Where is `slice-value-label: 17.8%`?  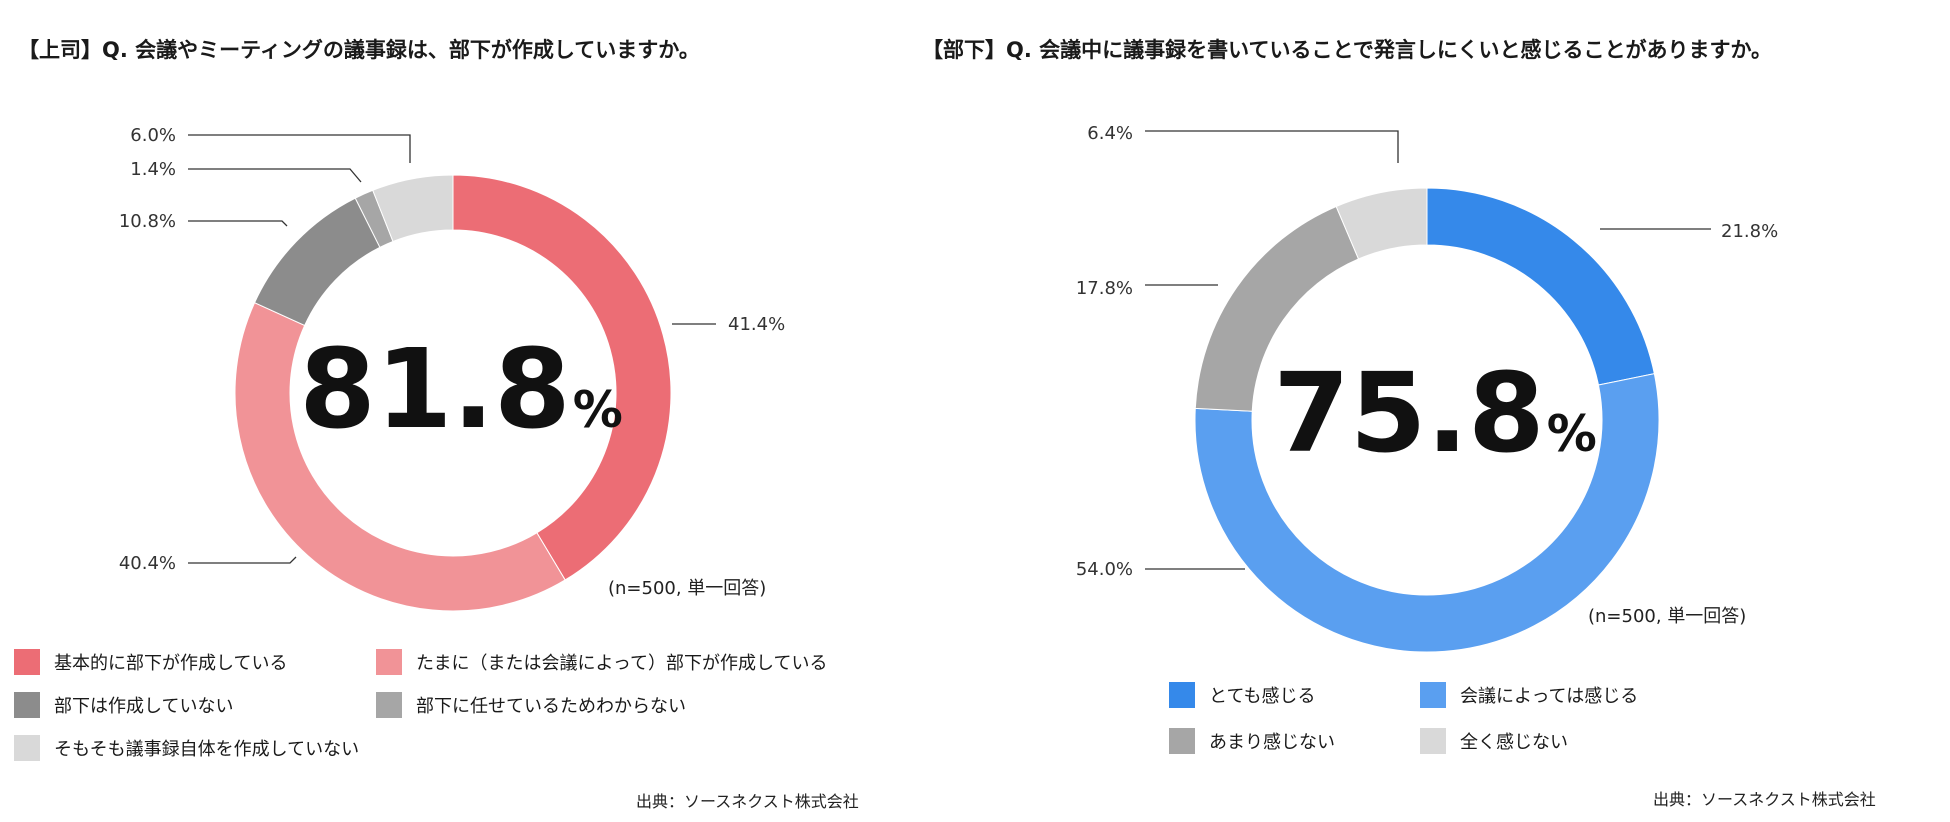 slice-value-label: 17.8% is located at coordinates (1104, 288).